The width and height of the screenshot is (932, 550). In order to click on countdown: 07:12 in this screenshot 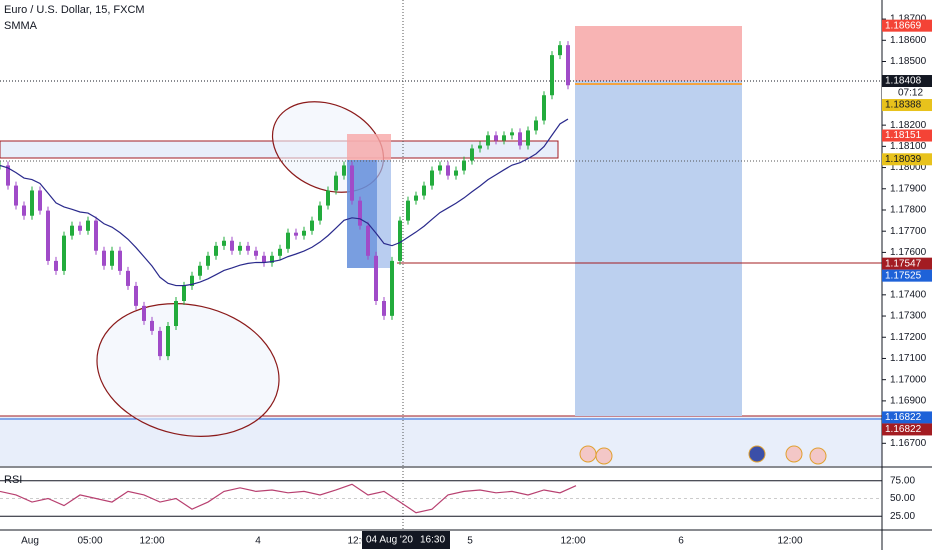, I will do `click(910, 93)`.